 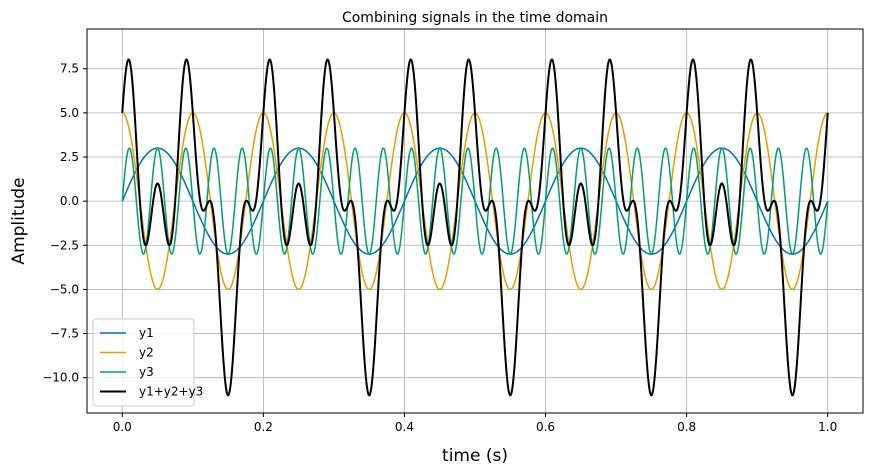 I want to click on legend: y1 y2 y3 y1+y2+y3, so click(x=147, y=362).